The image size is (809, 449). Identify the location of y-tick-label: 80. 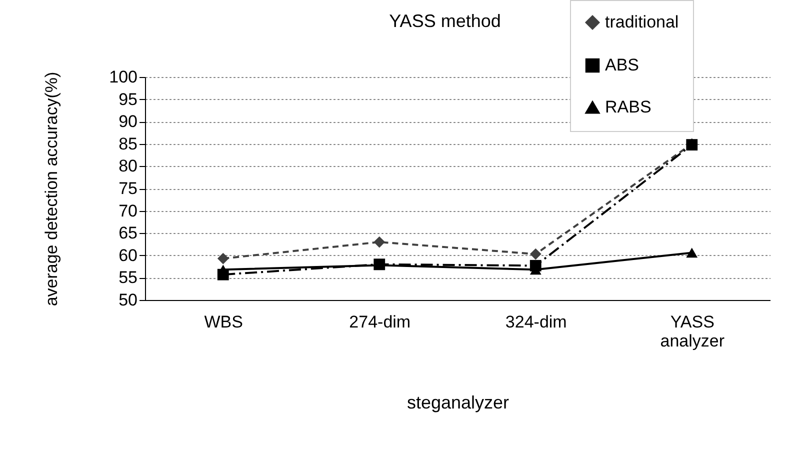
(128, 166).